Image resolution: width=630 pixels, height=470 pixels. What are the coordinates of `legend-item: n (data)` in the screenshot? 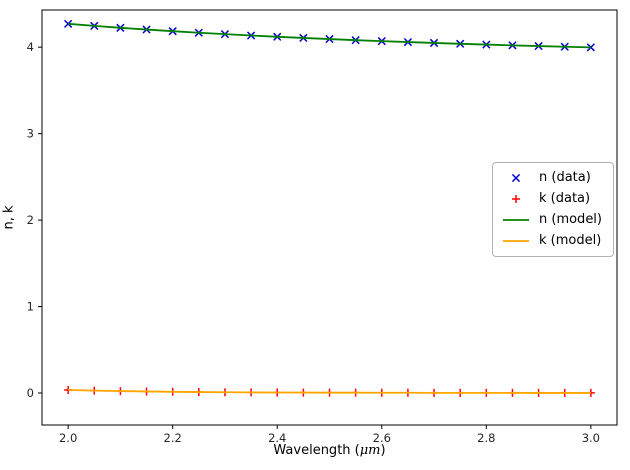 It's located at (551, 178).